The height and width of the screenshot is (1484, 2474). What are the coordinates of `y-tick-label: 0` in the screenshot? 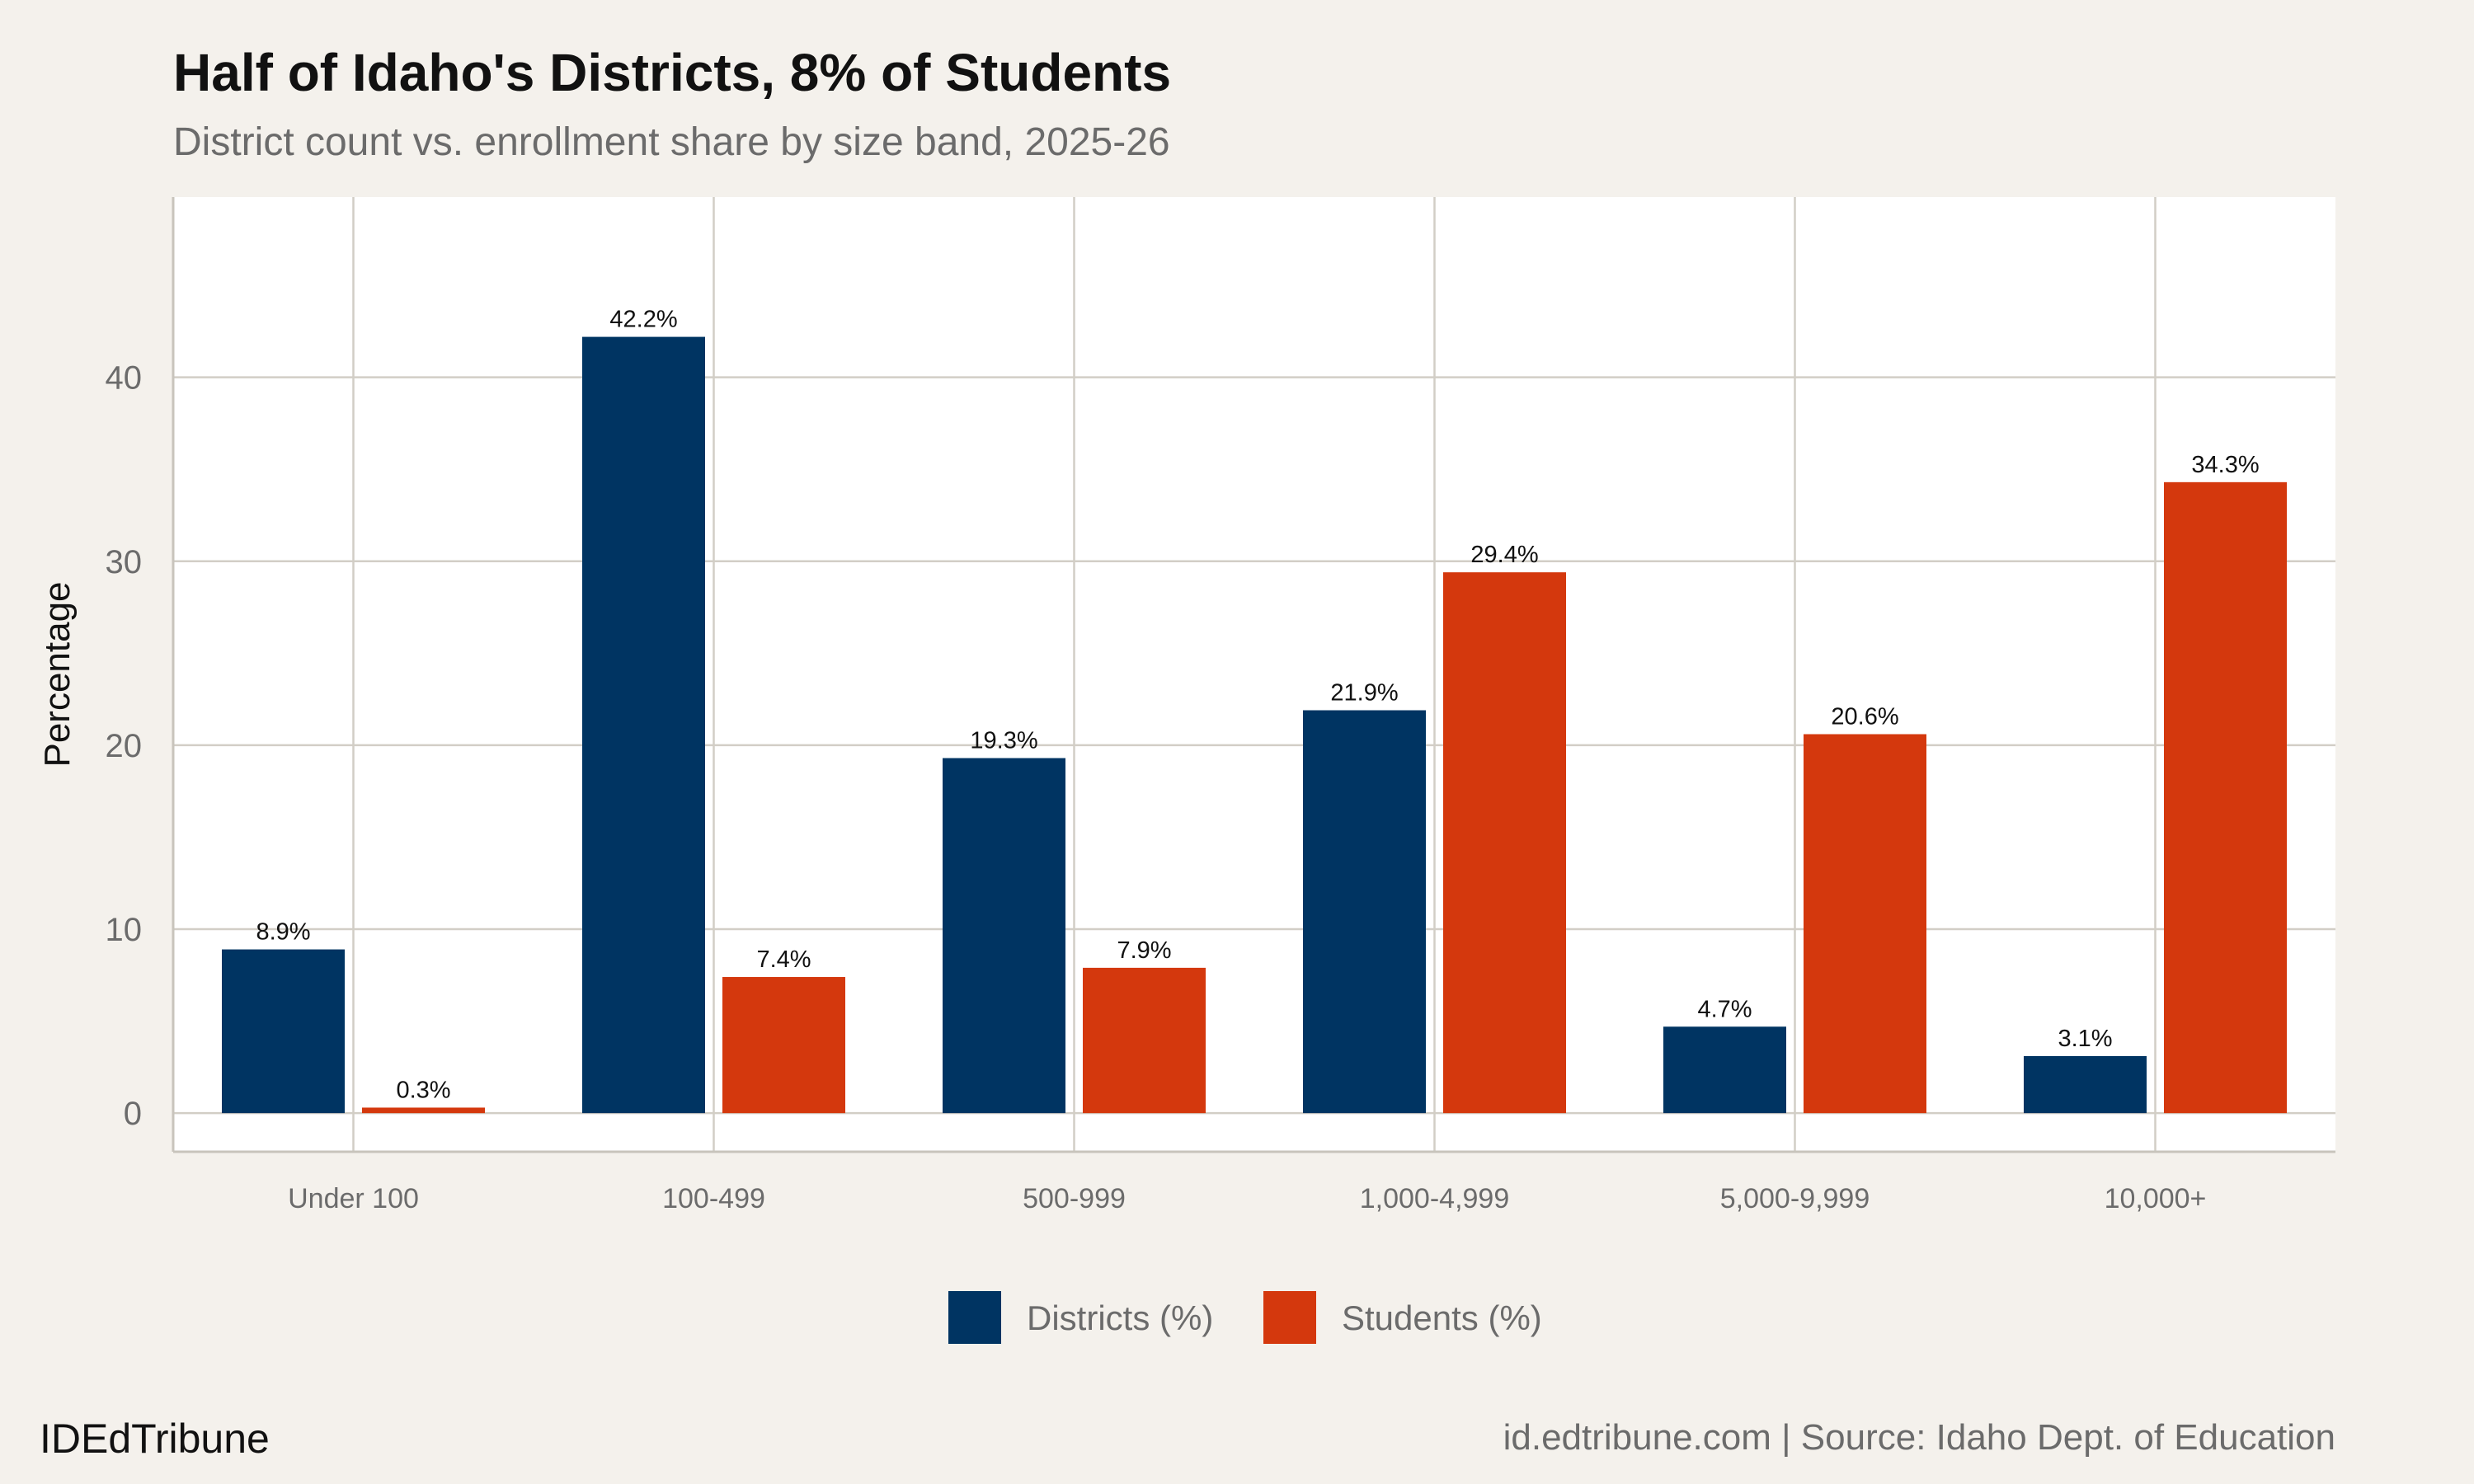 It's located at (133, 1114).